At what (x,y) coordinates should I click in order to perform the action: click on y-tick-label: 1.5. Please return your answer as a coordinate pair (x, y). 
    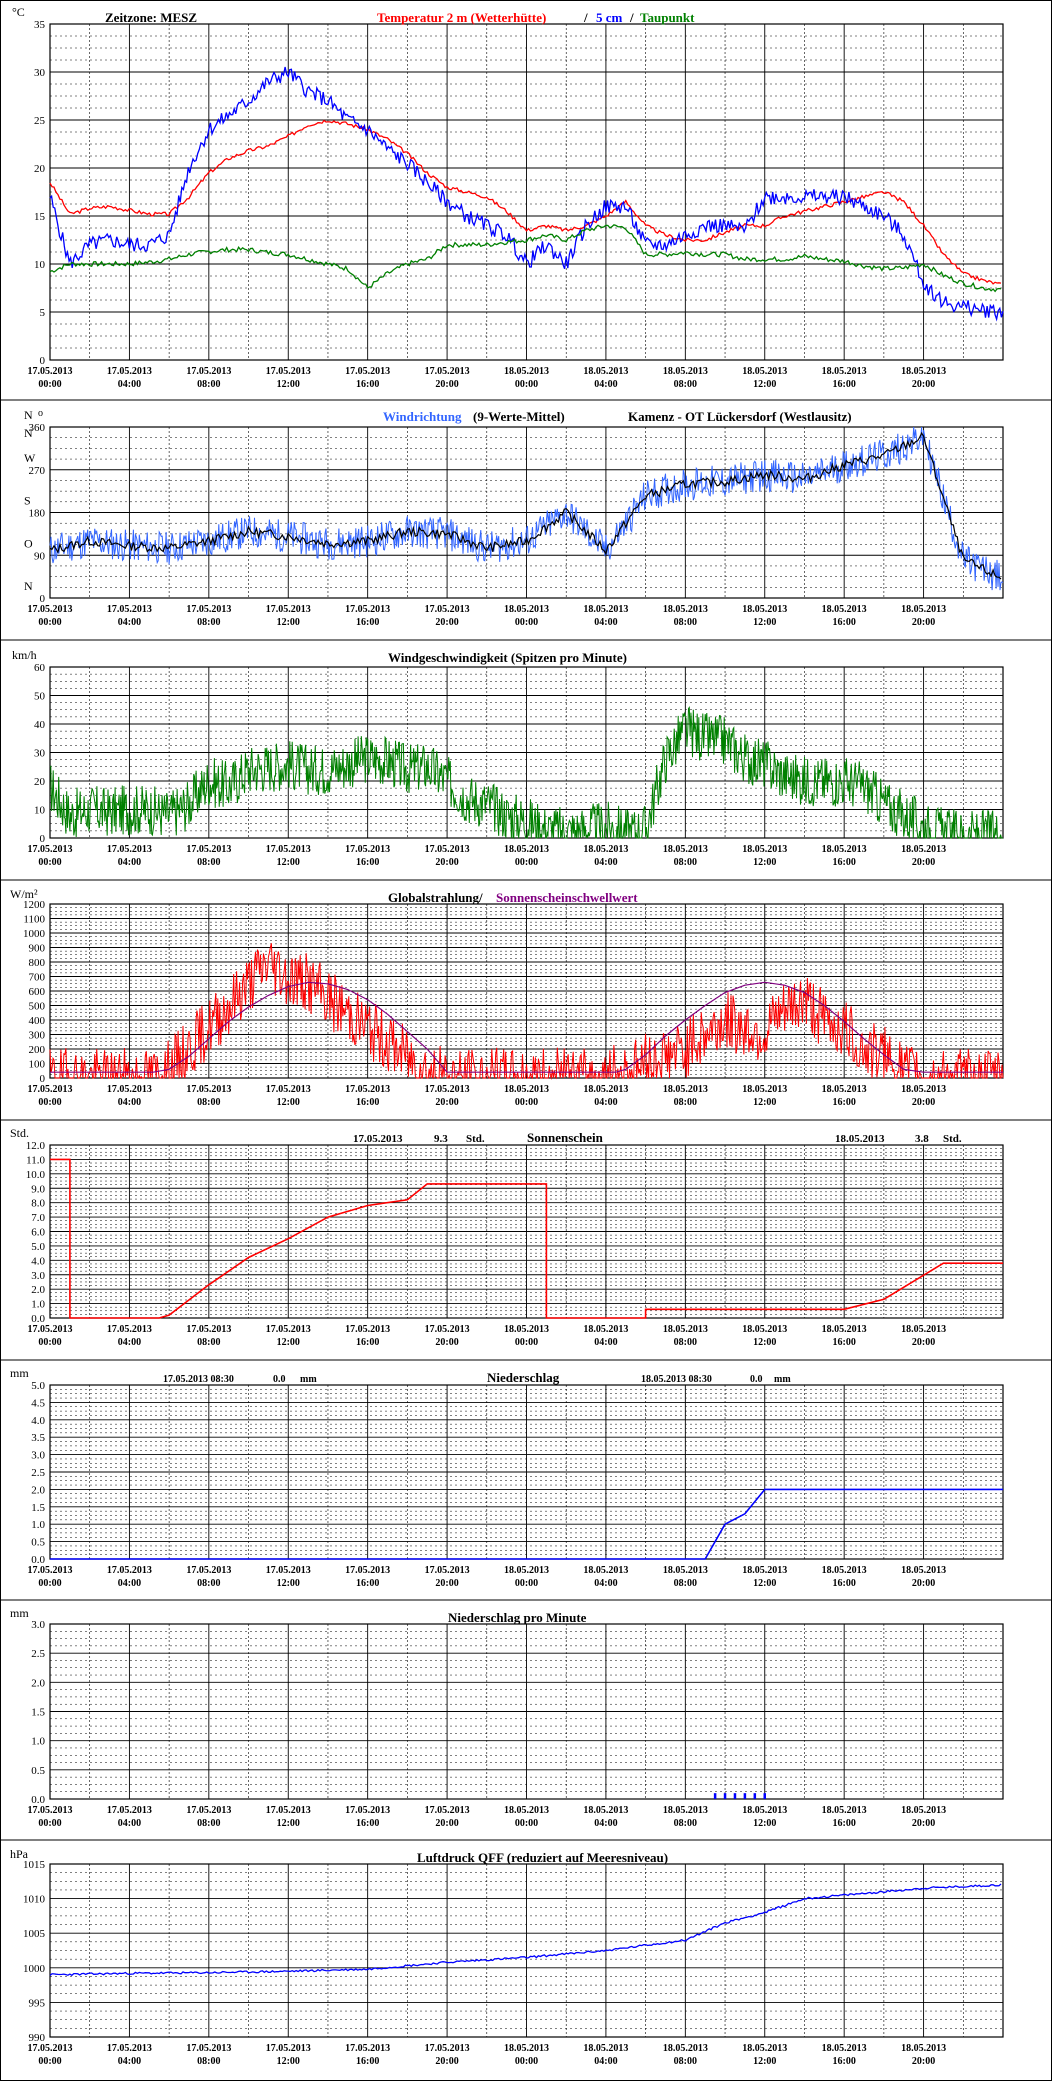
    Looking at the image, I should click on (38, 1713).